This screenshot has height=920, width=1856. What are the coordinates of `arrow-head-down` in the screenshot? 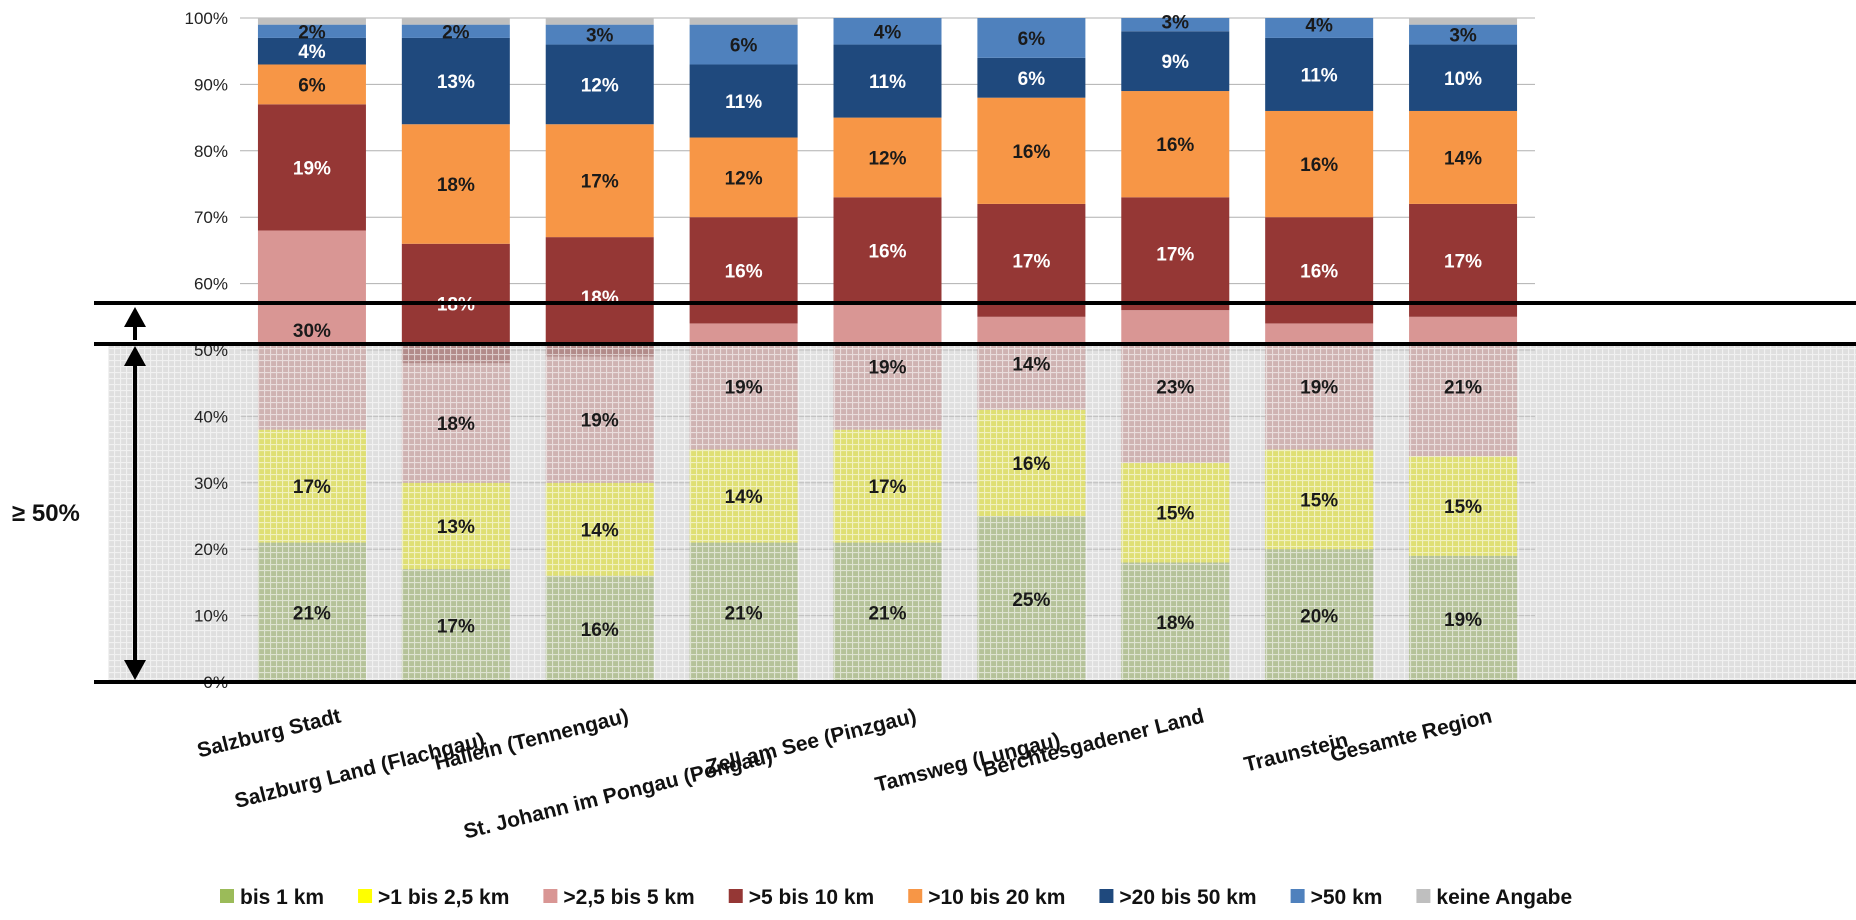 It's located at (135, 670).